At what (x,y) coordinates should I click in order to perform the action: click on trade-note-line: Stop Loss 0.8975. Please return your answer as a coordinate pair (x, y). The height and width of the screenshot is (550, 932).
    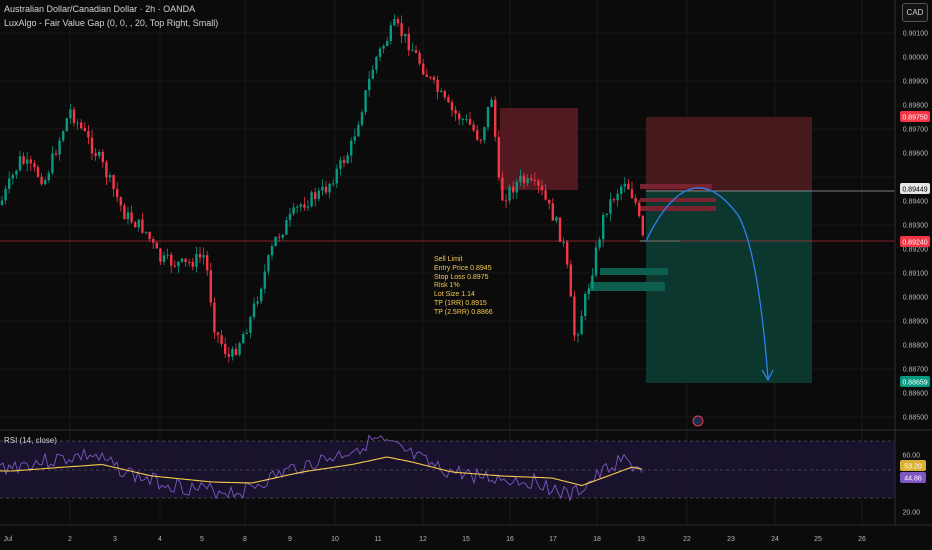
    Looking at the image, I should click on (461, 277).